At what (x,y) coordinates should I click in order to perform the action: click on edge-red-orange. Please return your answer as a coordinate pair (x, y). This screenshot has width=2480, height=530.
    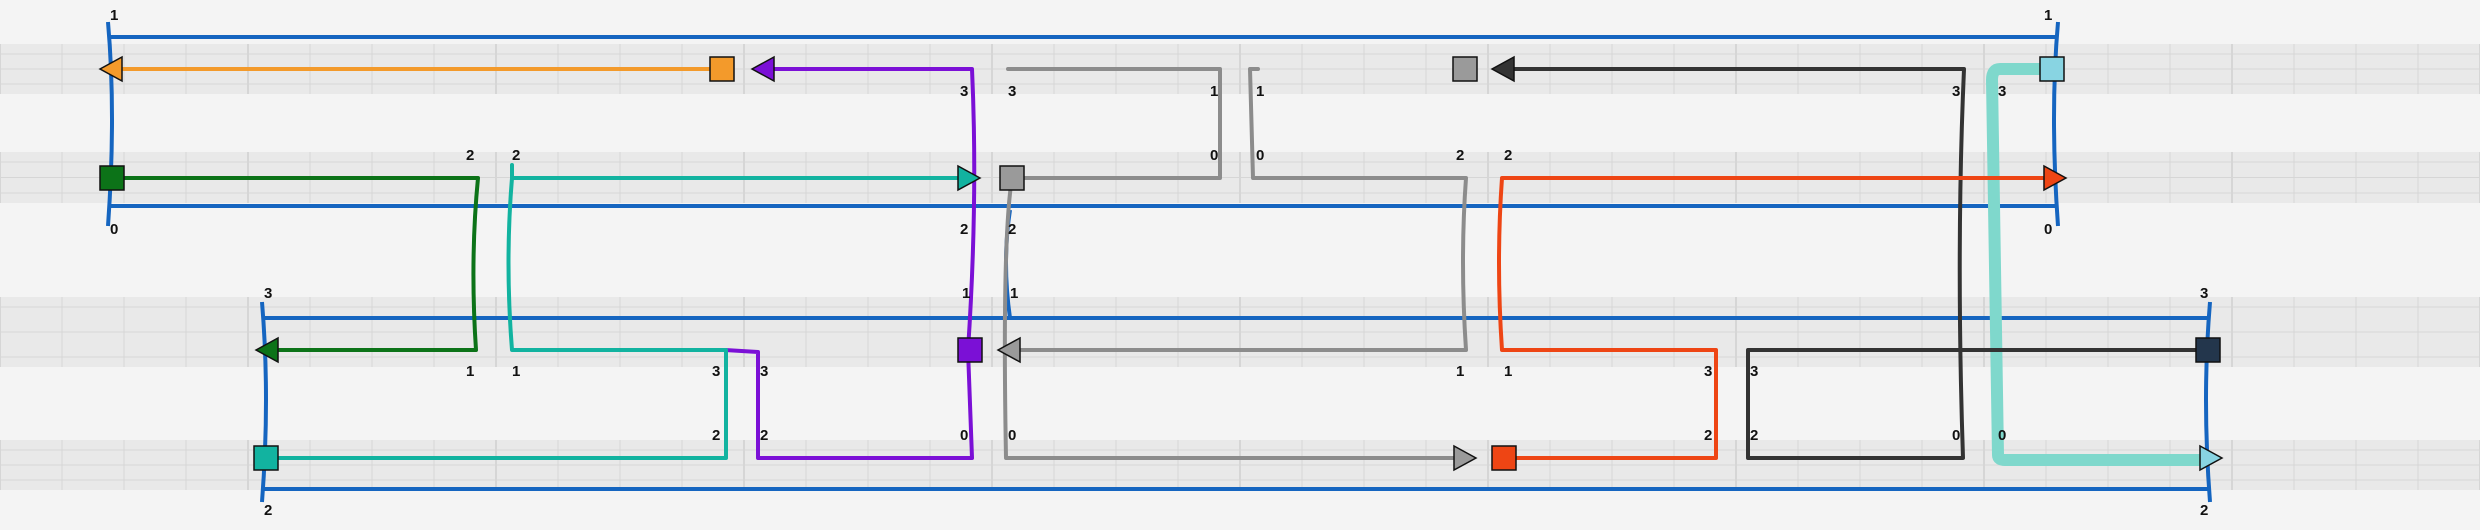
    Looking at the image, I should click on (1774, 318).